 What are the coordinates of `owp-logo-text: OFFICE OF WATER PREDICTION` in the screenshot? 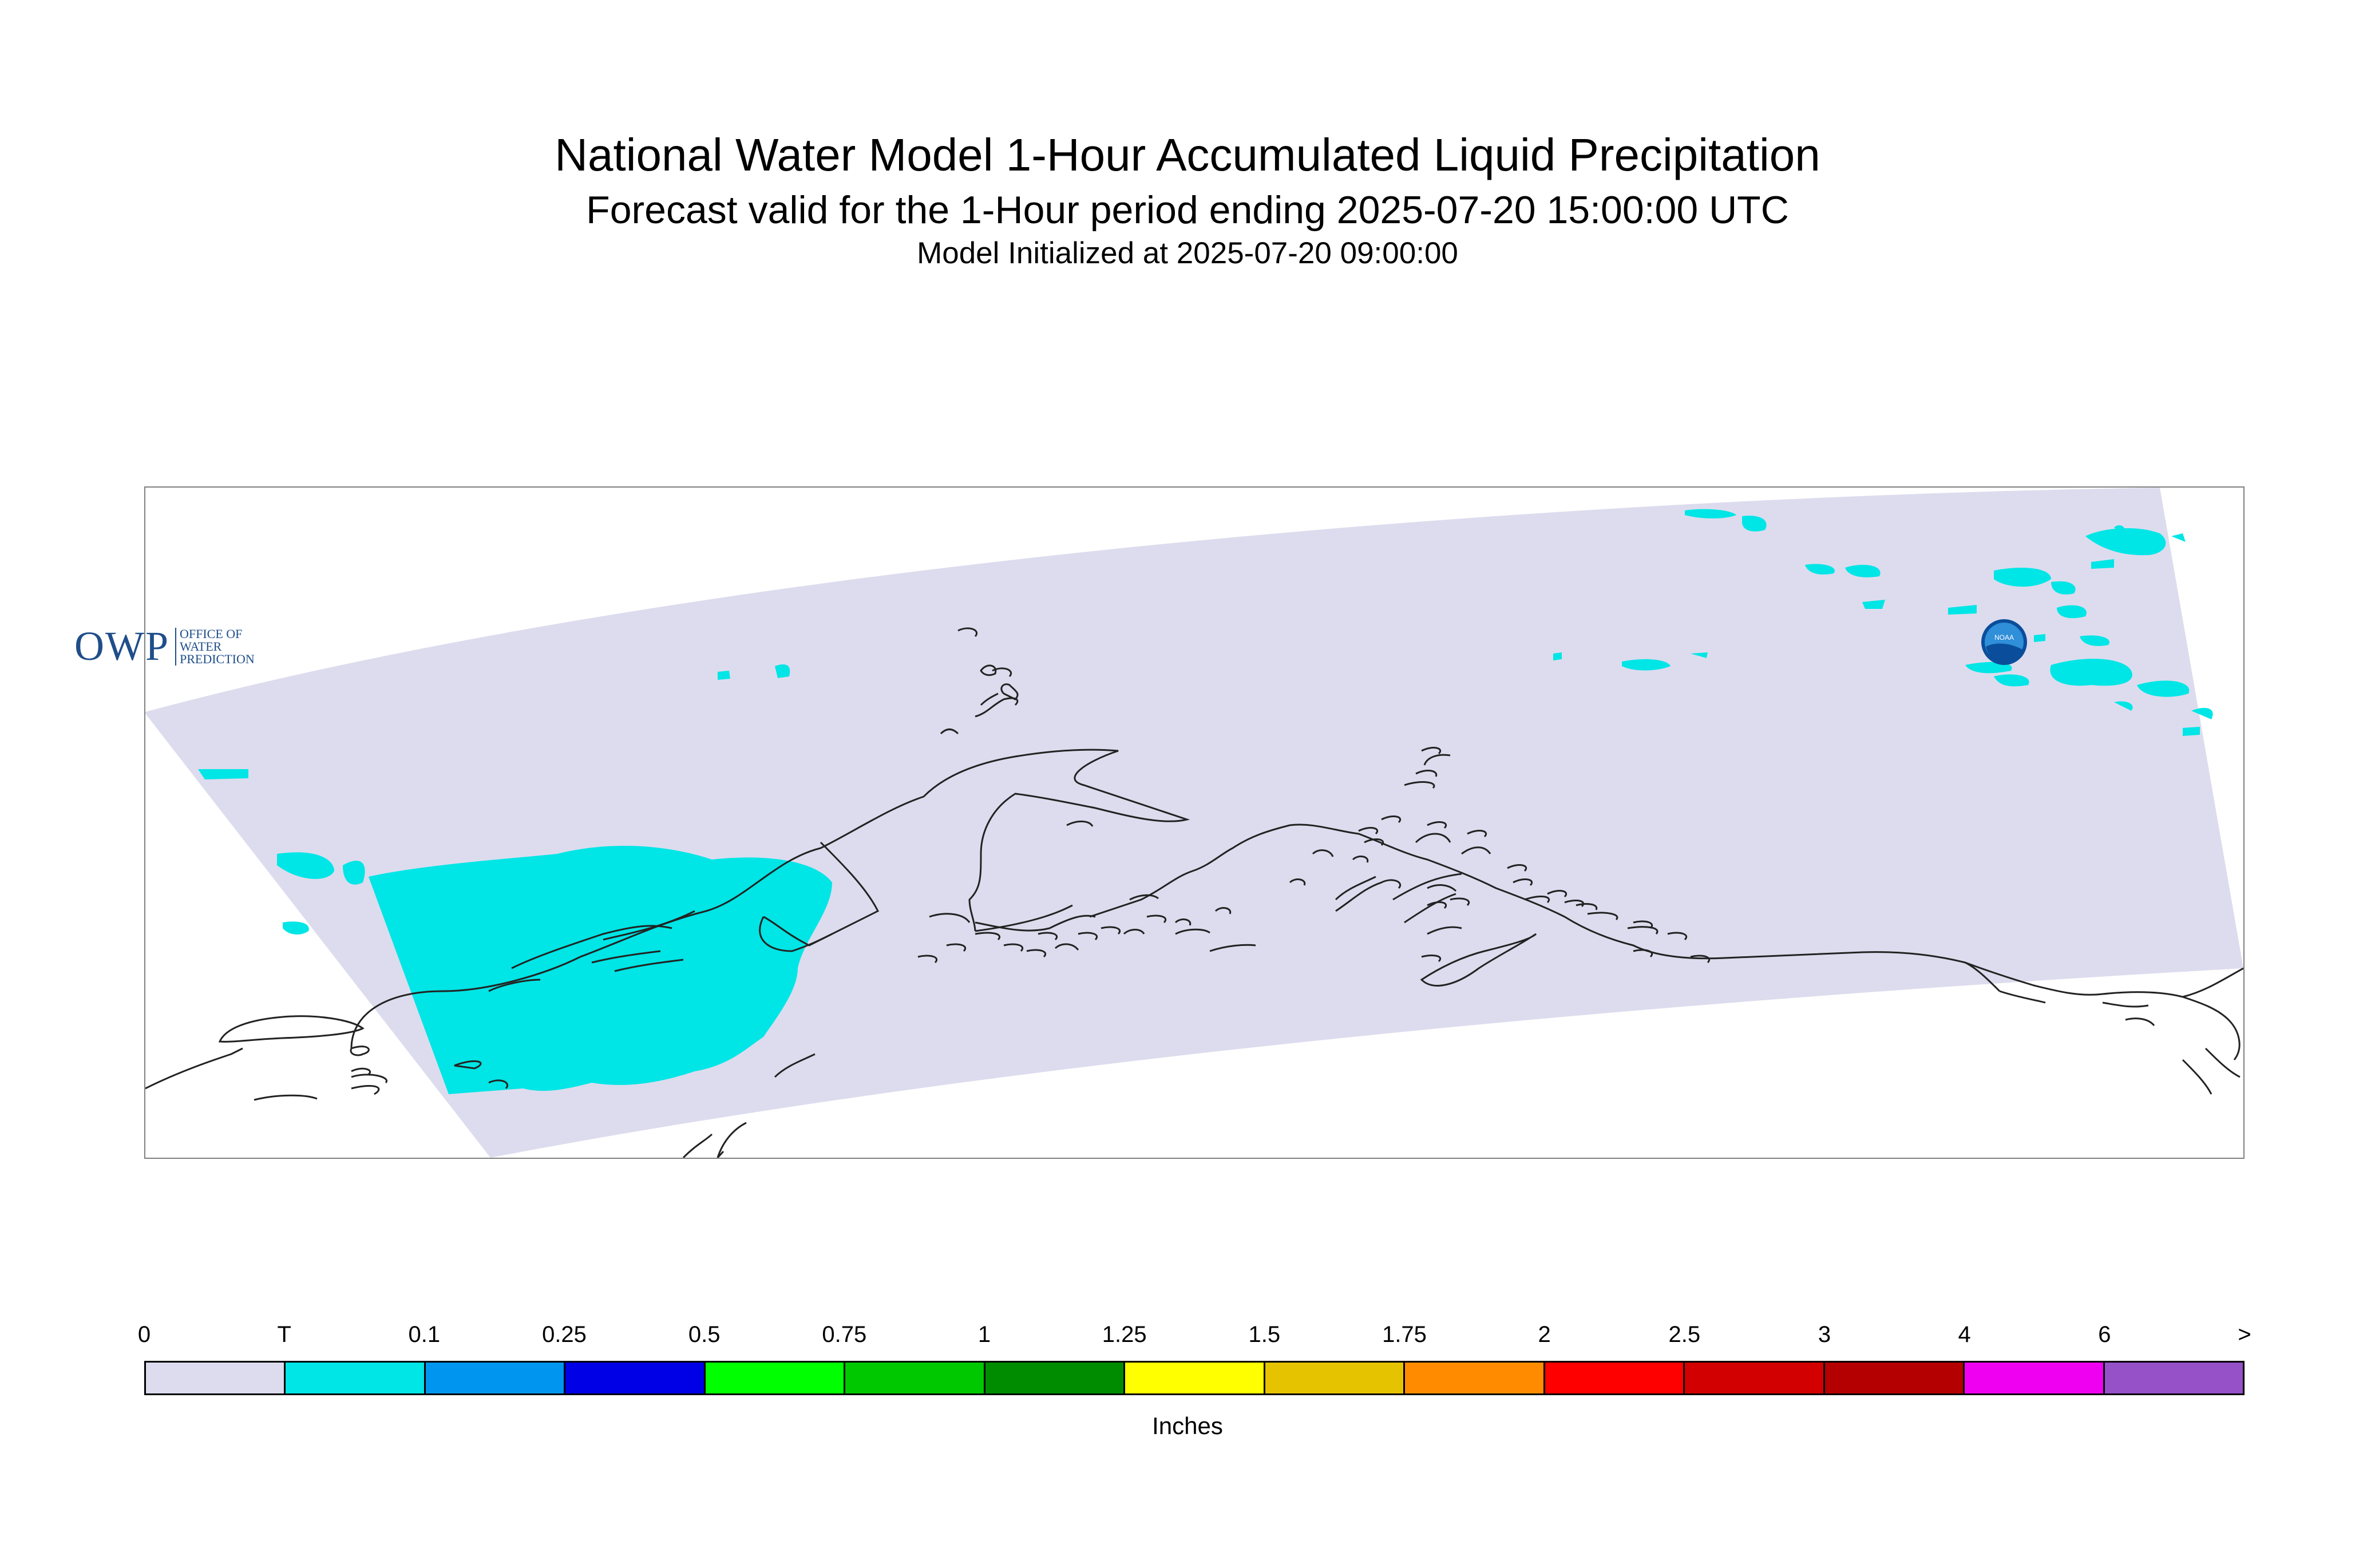 It's located at (218, 646).